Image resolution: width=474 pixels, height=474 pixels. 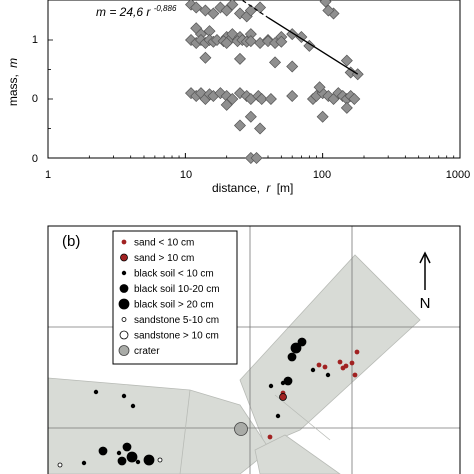 I want to click on y-axis-title-prefix: mass,, so click(x=13, y=90).